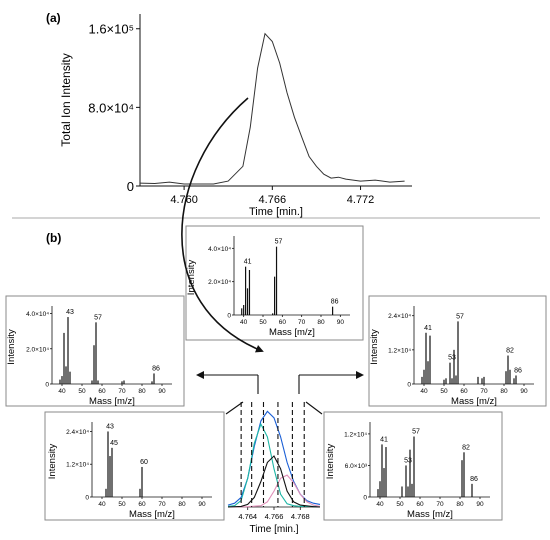  I want to click on tic-y-tick-label: 0, so click(130, 186).